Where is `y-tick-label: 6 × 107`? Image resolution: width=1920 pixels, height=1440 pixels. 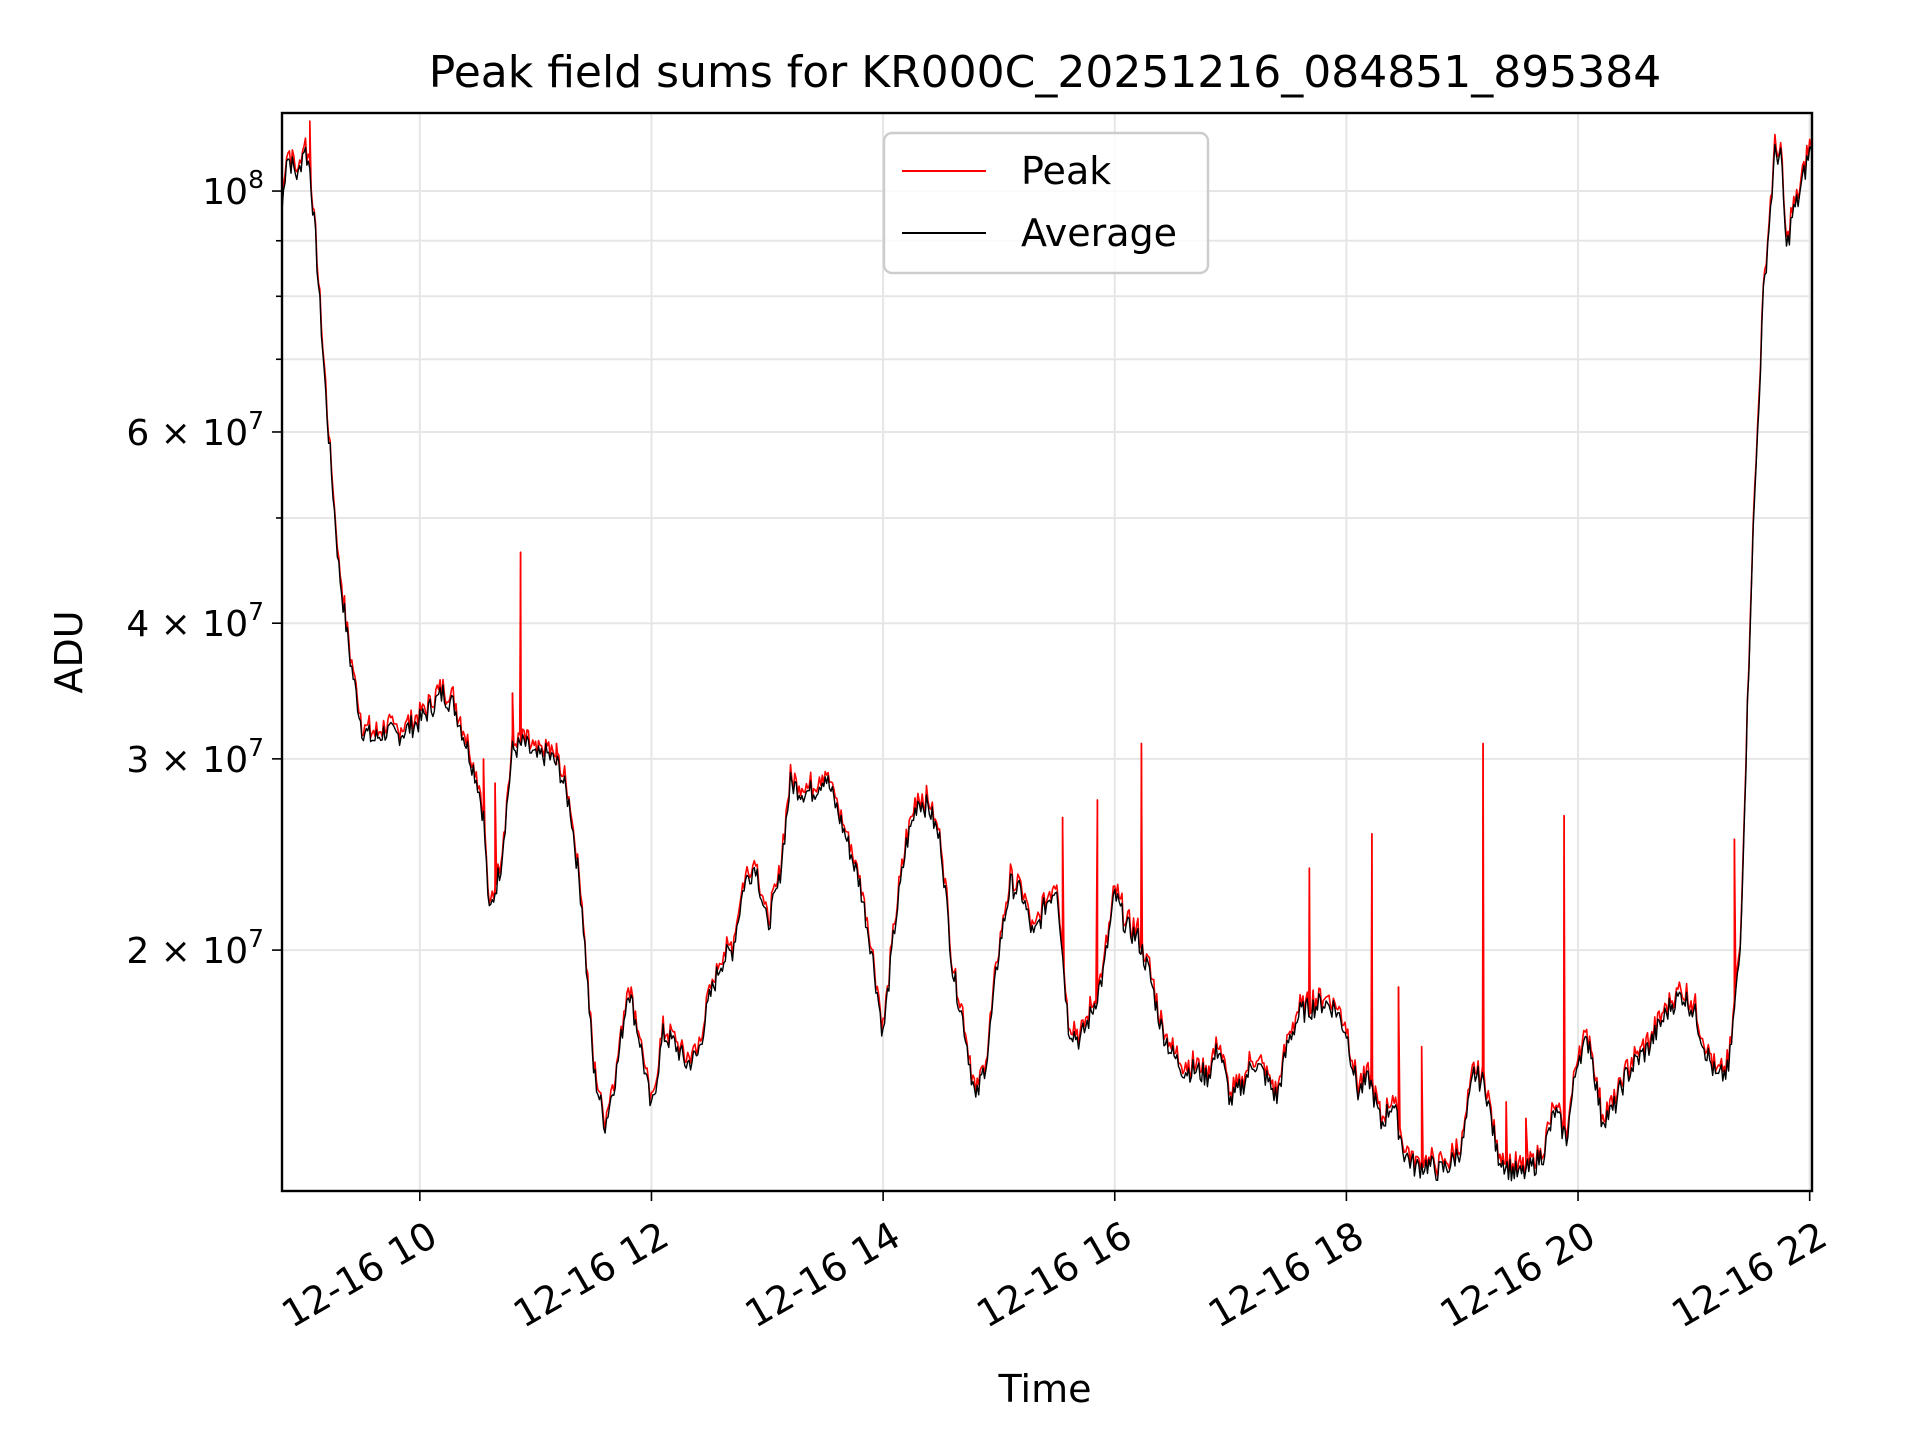
y-tick-label: 6 × 107 is located at coordinates (195, 430).